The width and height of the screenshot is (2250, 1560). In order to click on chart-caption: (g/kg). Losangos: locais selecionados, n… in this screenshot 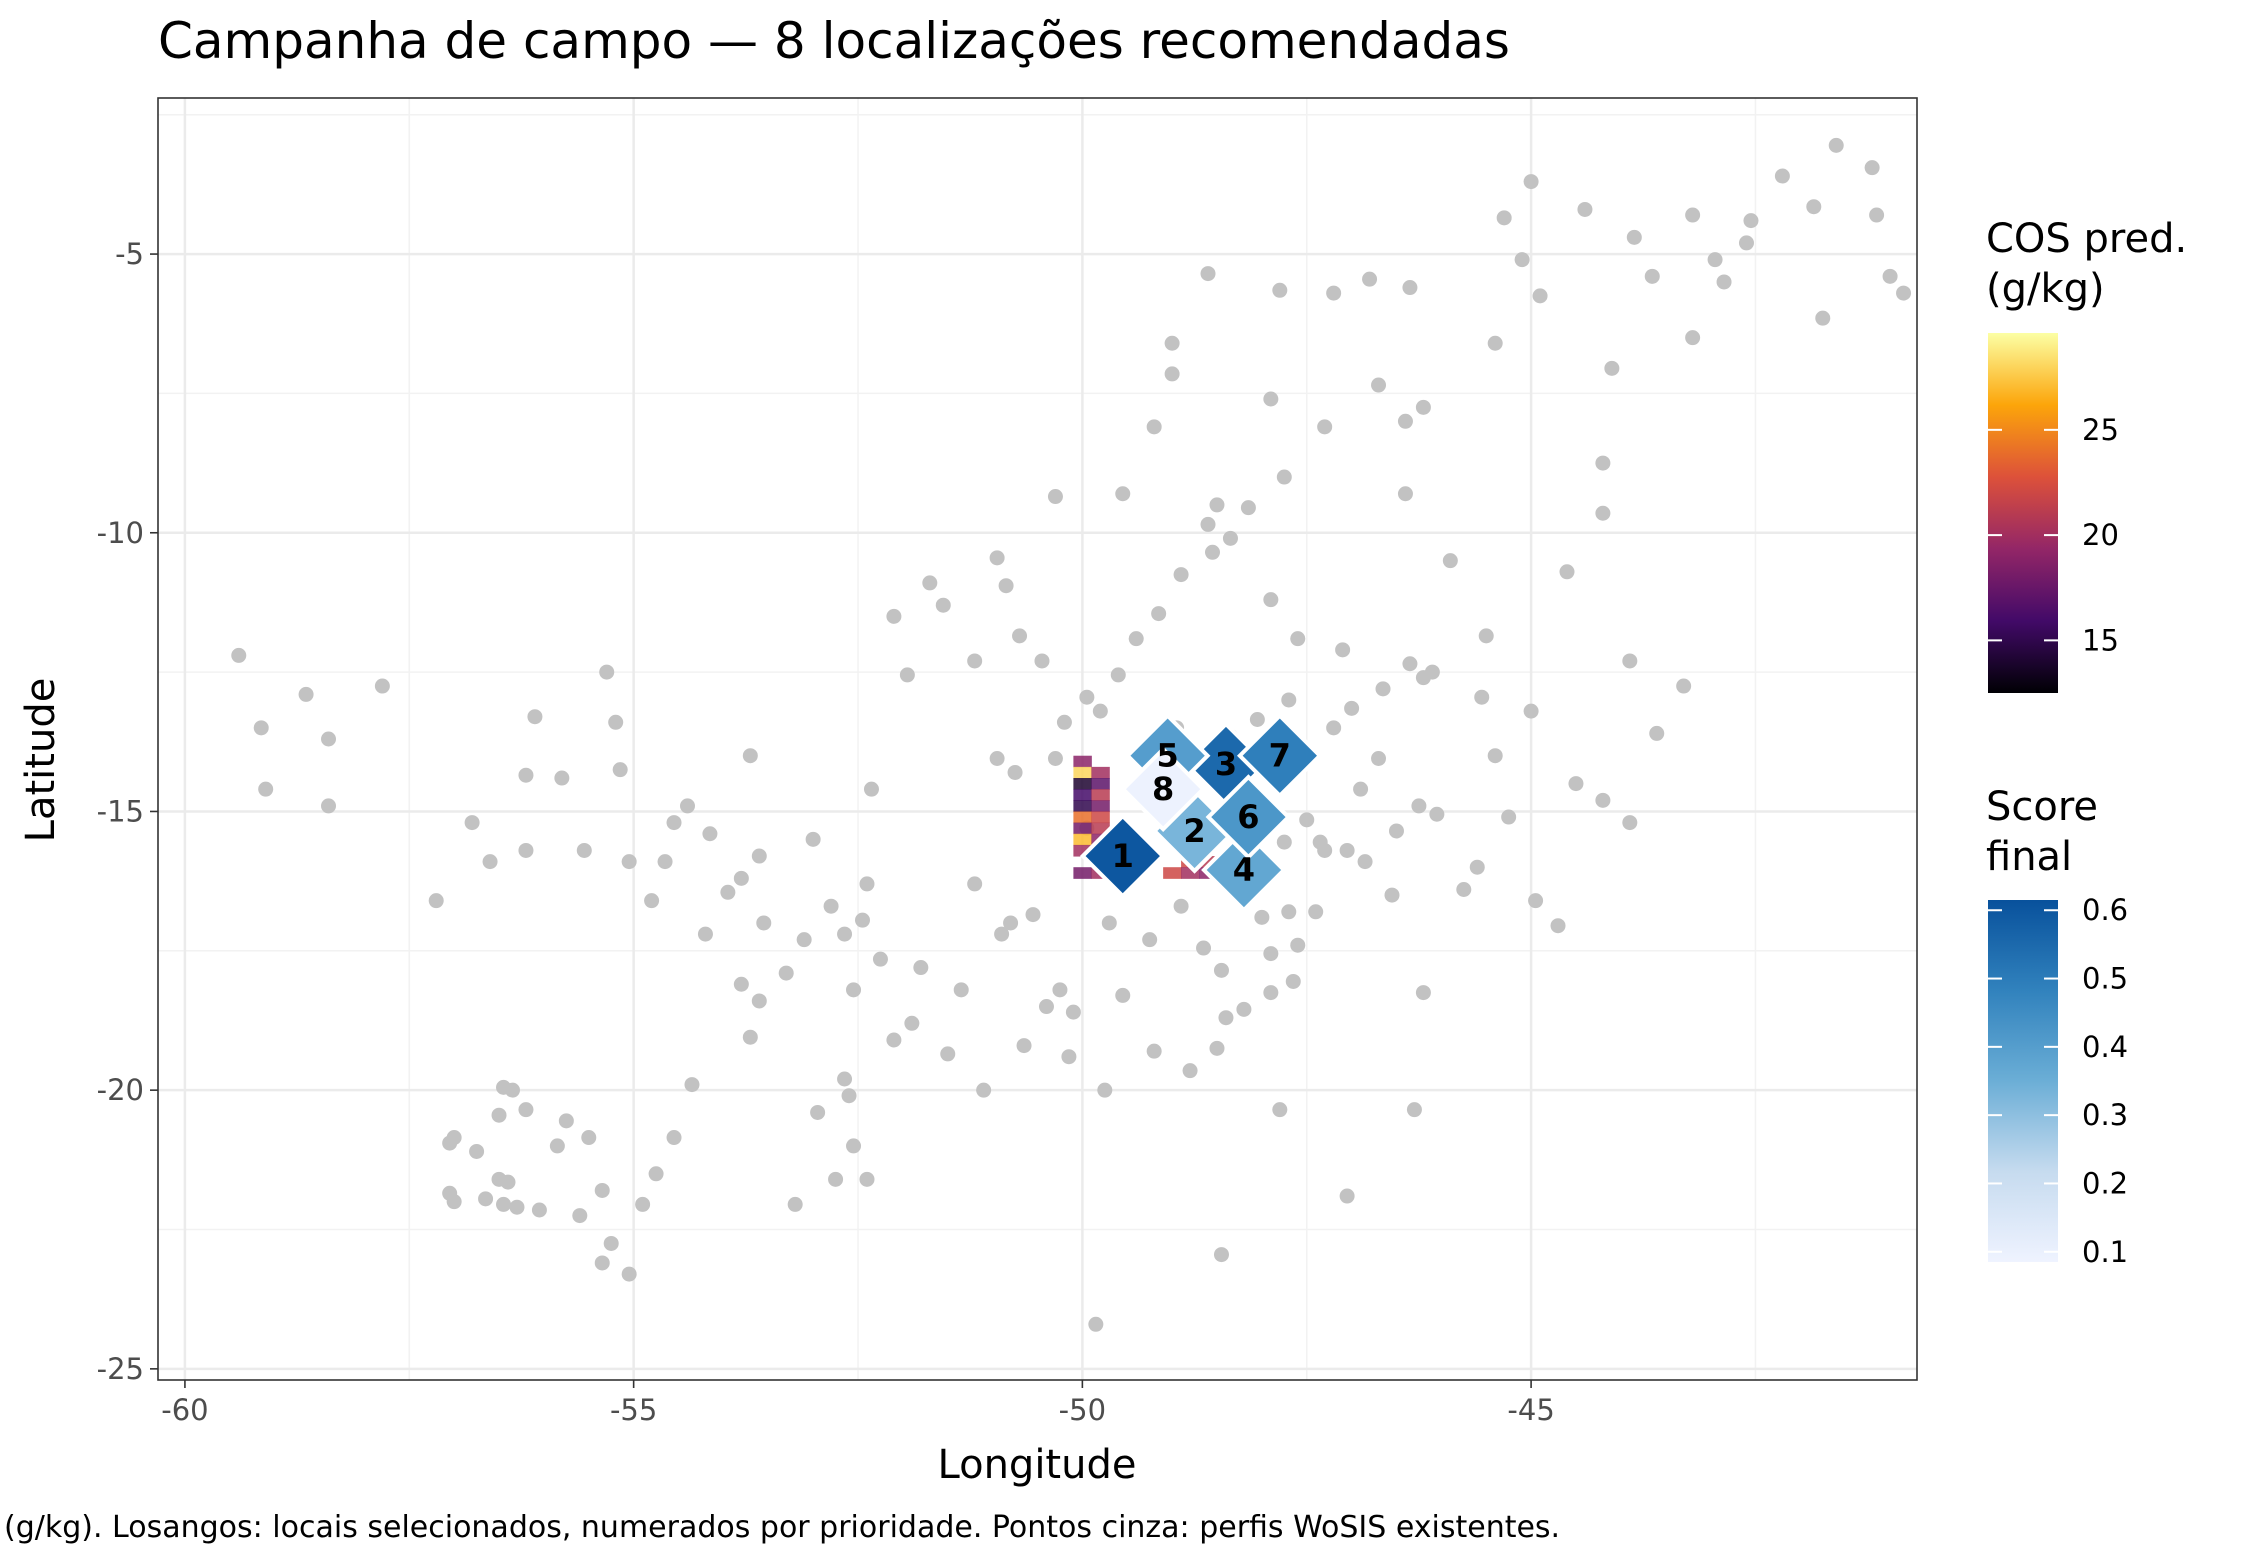, I will do `click(782, 1527)`.